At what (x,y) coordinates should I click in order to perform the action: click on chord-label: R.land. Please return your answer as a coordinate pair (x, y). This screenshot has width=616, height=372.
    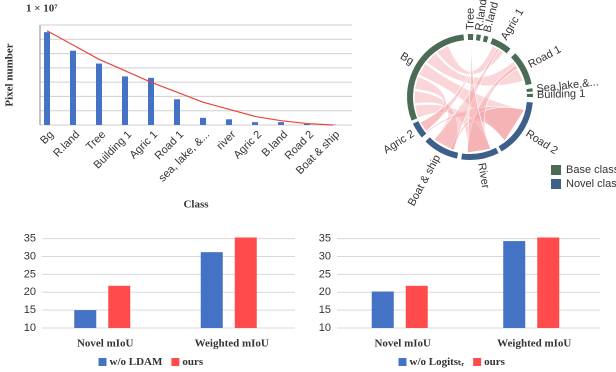
    Looking at the image, I should click on (481, 15).